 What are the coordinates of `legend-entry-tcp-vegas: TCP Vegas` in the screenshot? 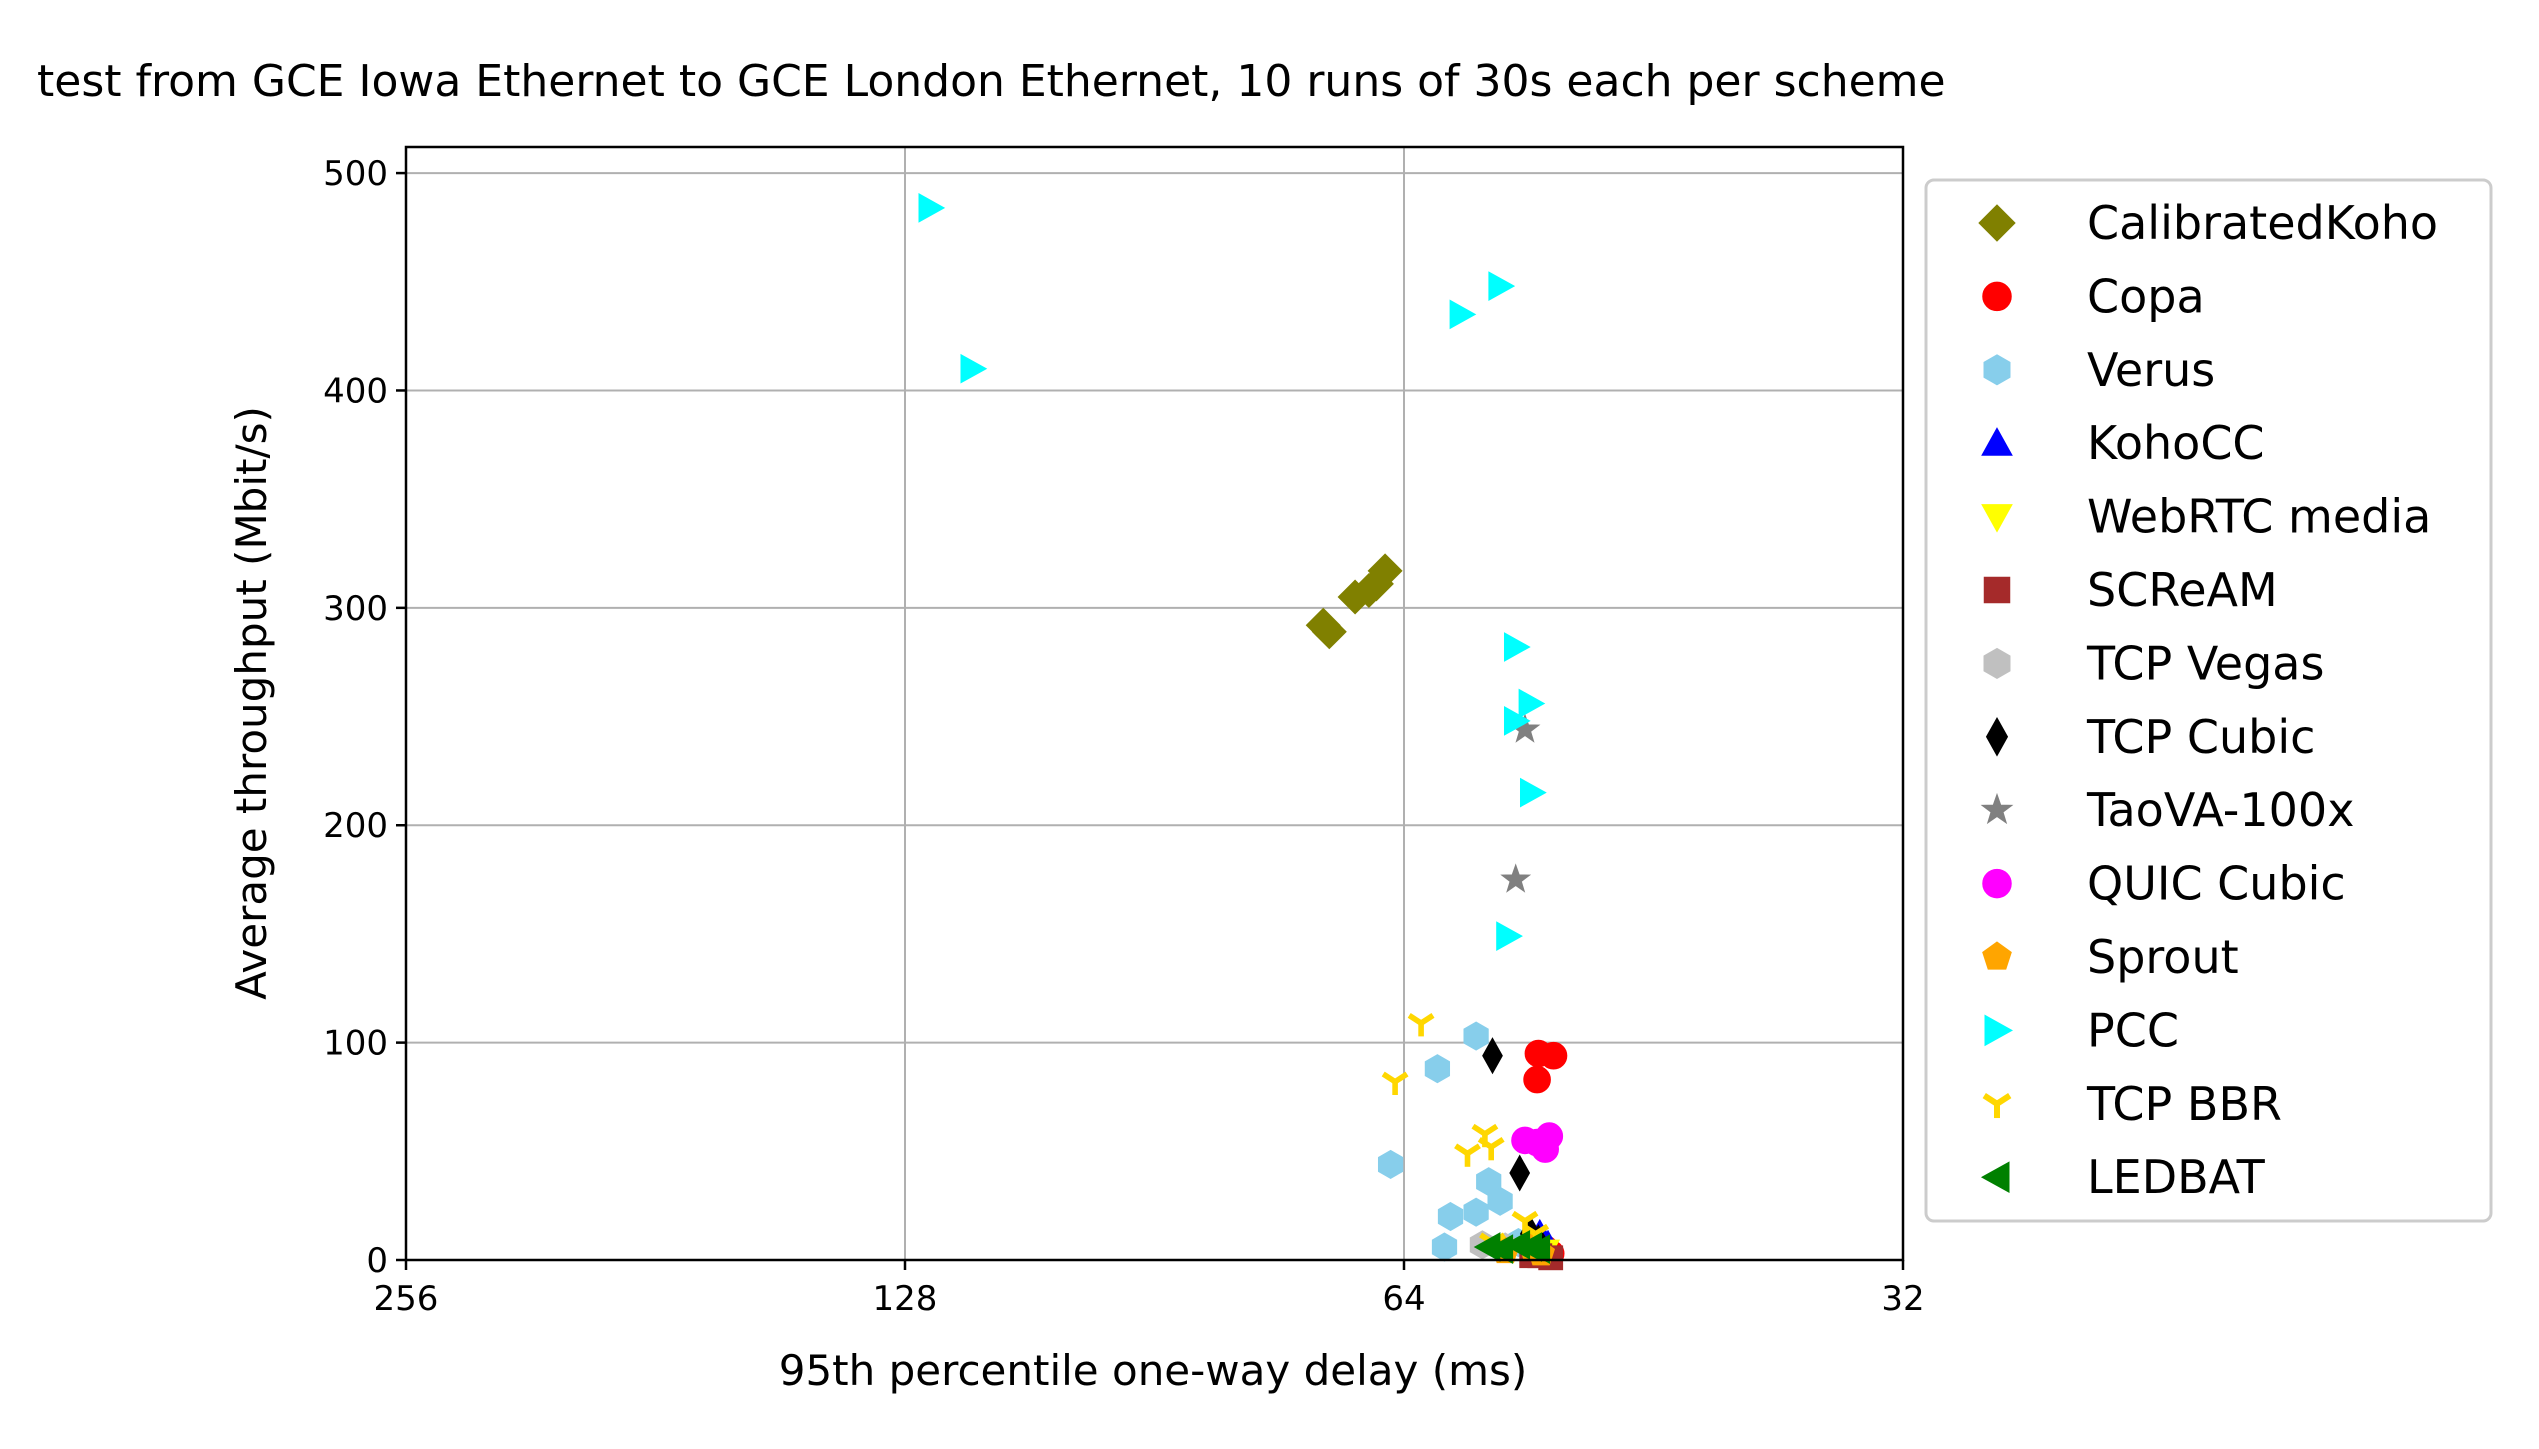 It's located at (2153, 663).